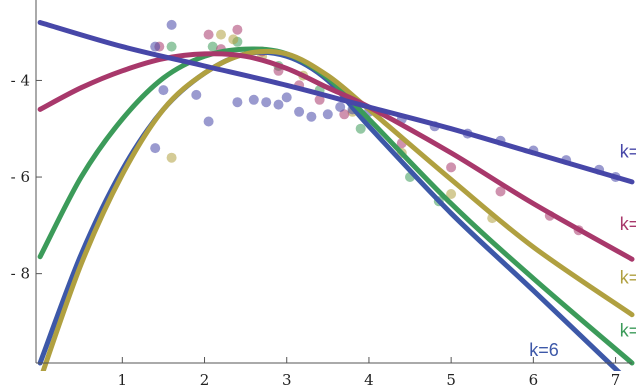 Image resolution: width=636 pixels, height=389 pixels. What do you see at coordinates (20, 177) in the screenshot?
I see `y-tick-label: - 6` at bounding box center [20, 177].